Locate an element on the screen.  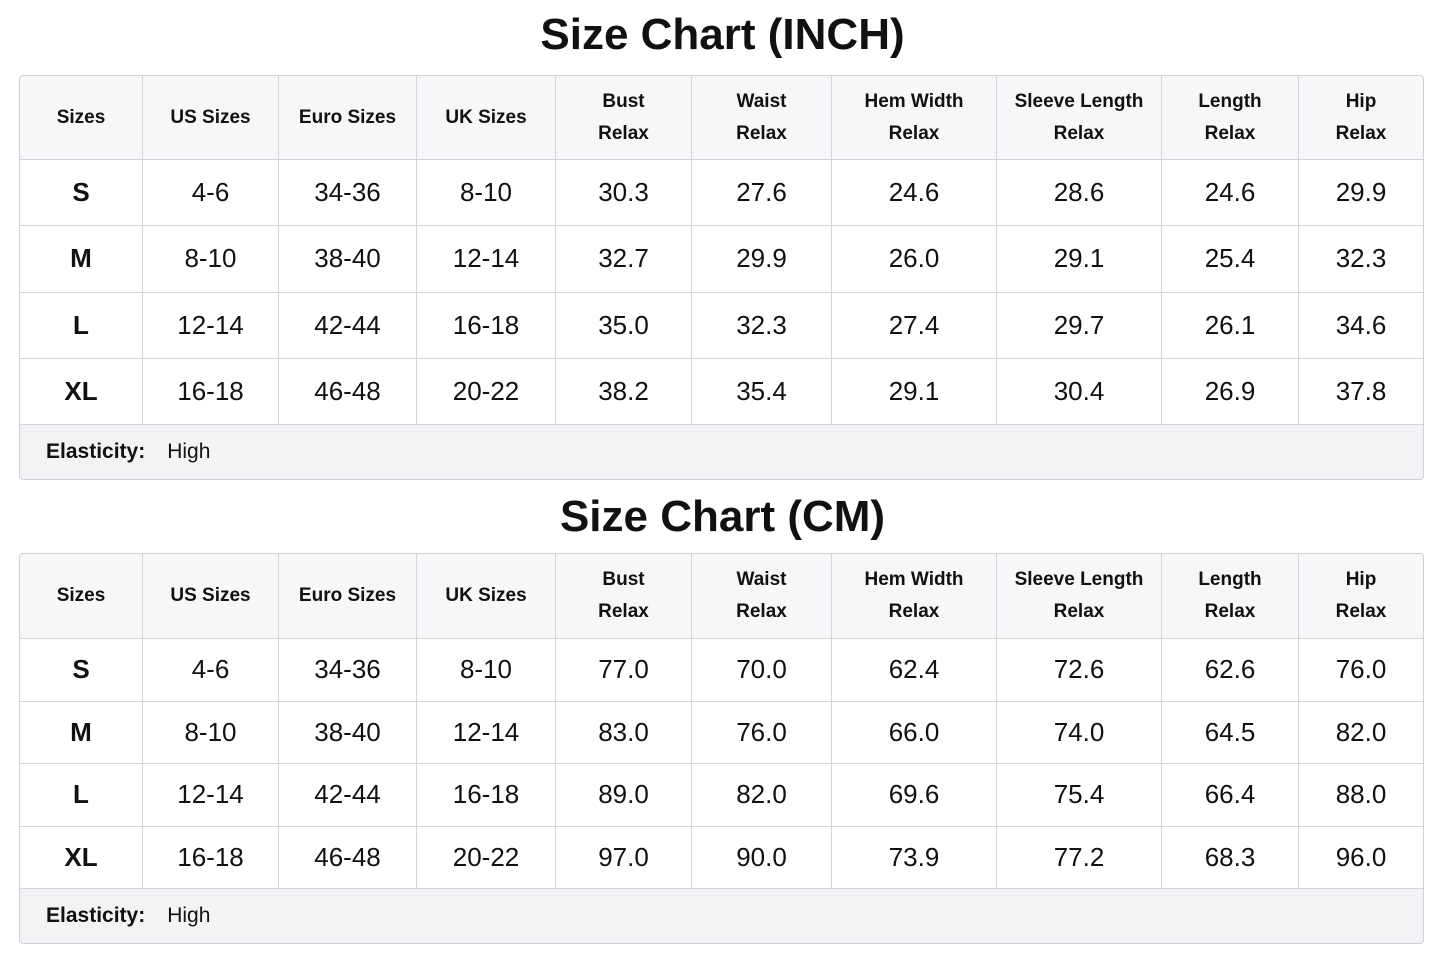
elasticity-value: High is located at coordinates (189, 452).